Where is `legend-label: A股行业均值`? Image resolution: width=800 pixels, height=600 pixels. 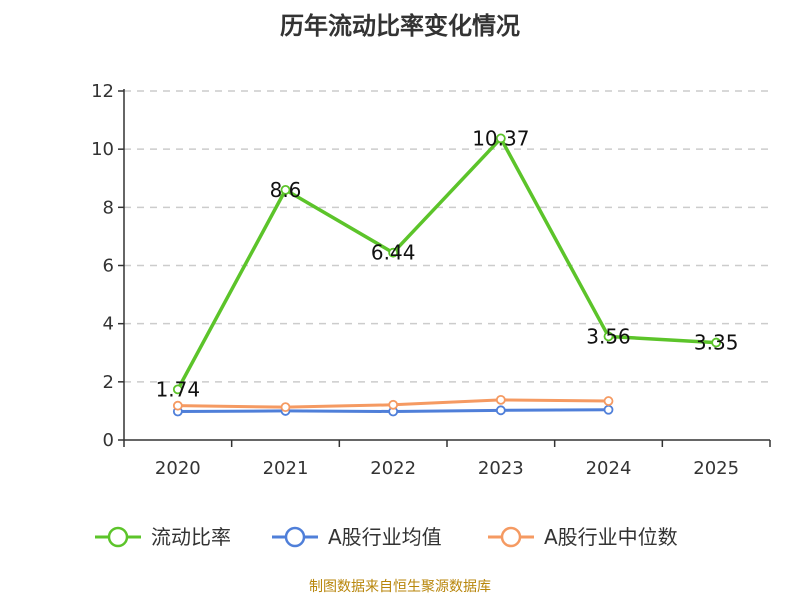
legend-label: A股行业均值 is located at coordinates (385, 537).